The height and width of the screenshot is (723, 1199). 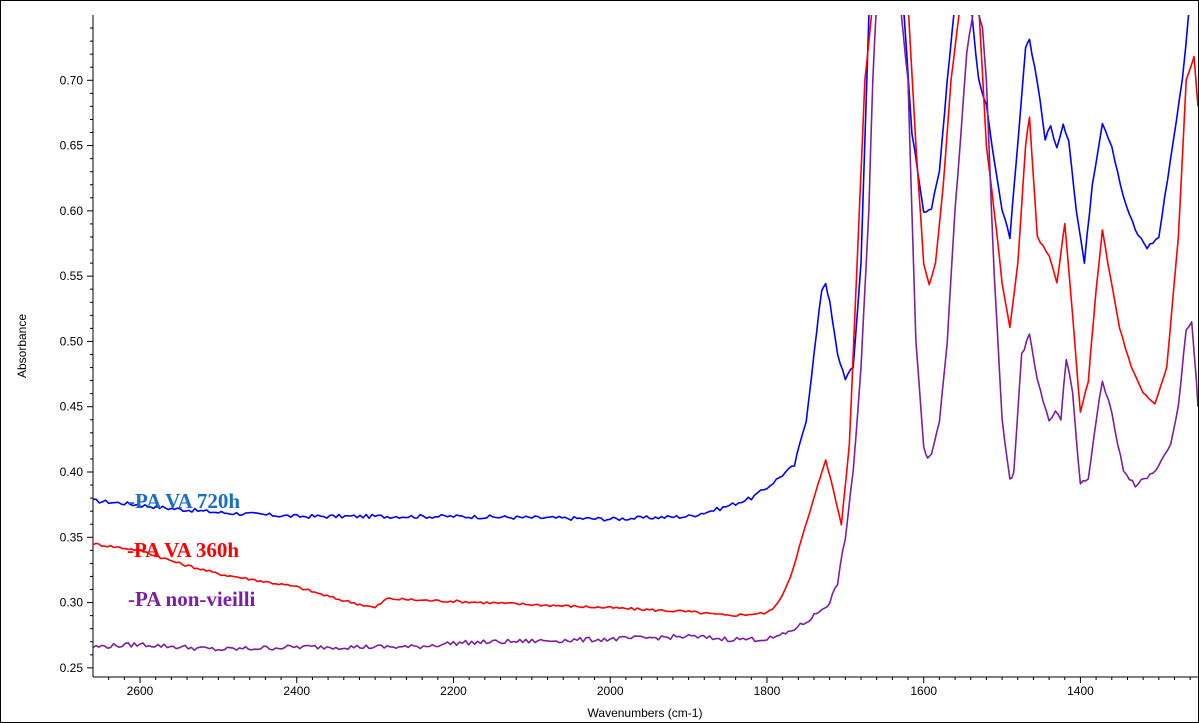 I want to click on y-tick-label: 0.30, so click(x=72, y=603).